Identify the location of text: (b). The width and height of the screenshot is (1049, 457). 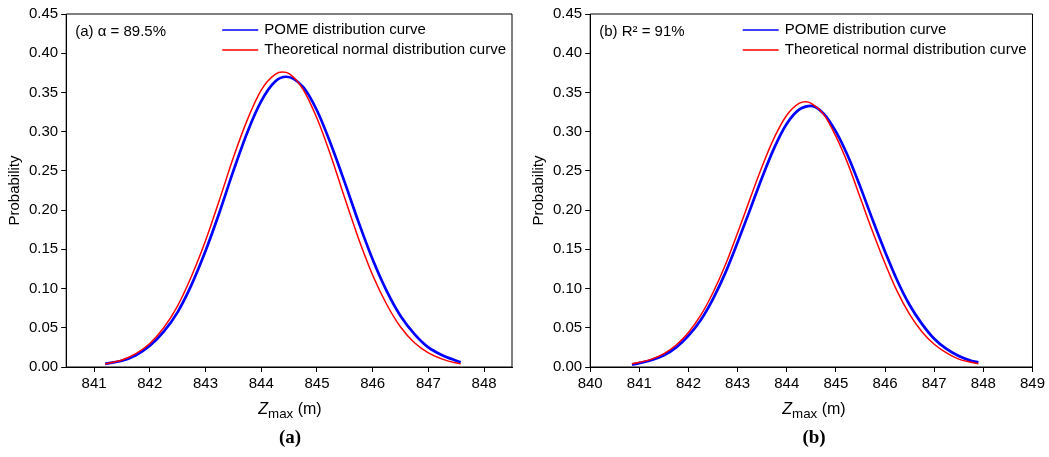
(814, 437).